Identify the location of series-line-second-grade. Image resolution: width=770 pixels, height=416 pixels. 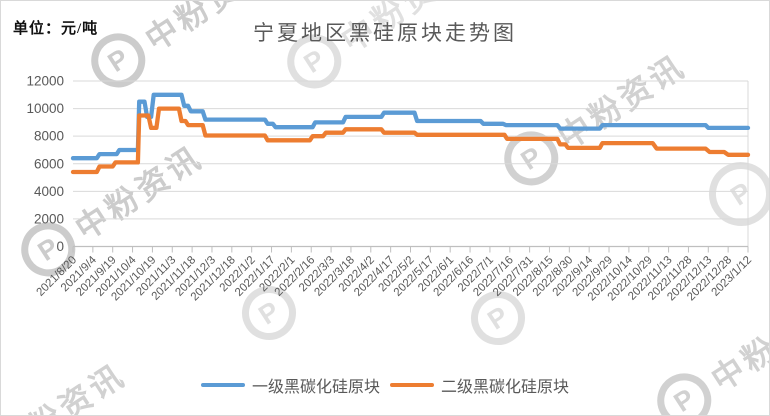
(410, 140).